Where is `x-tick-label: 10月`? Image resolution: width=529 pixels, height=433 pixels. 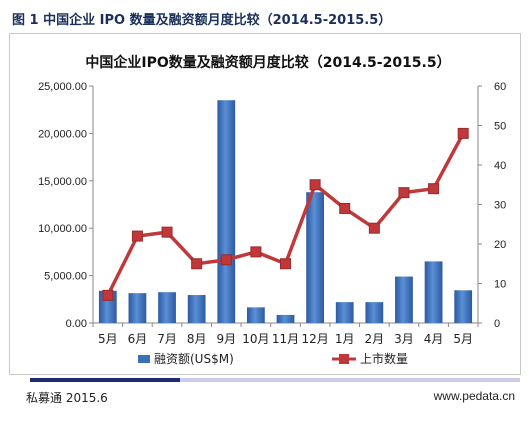
x-tick-label: 10月 is located at coordinates (255, 339).